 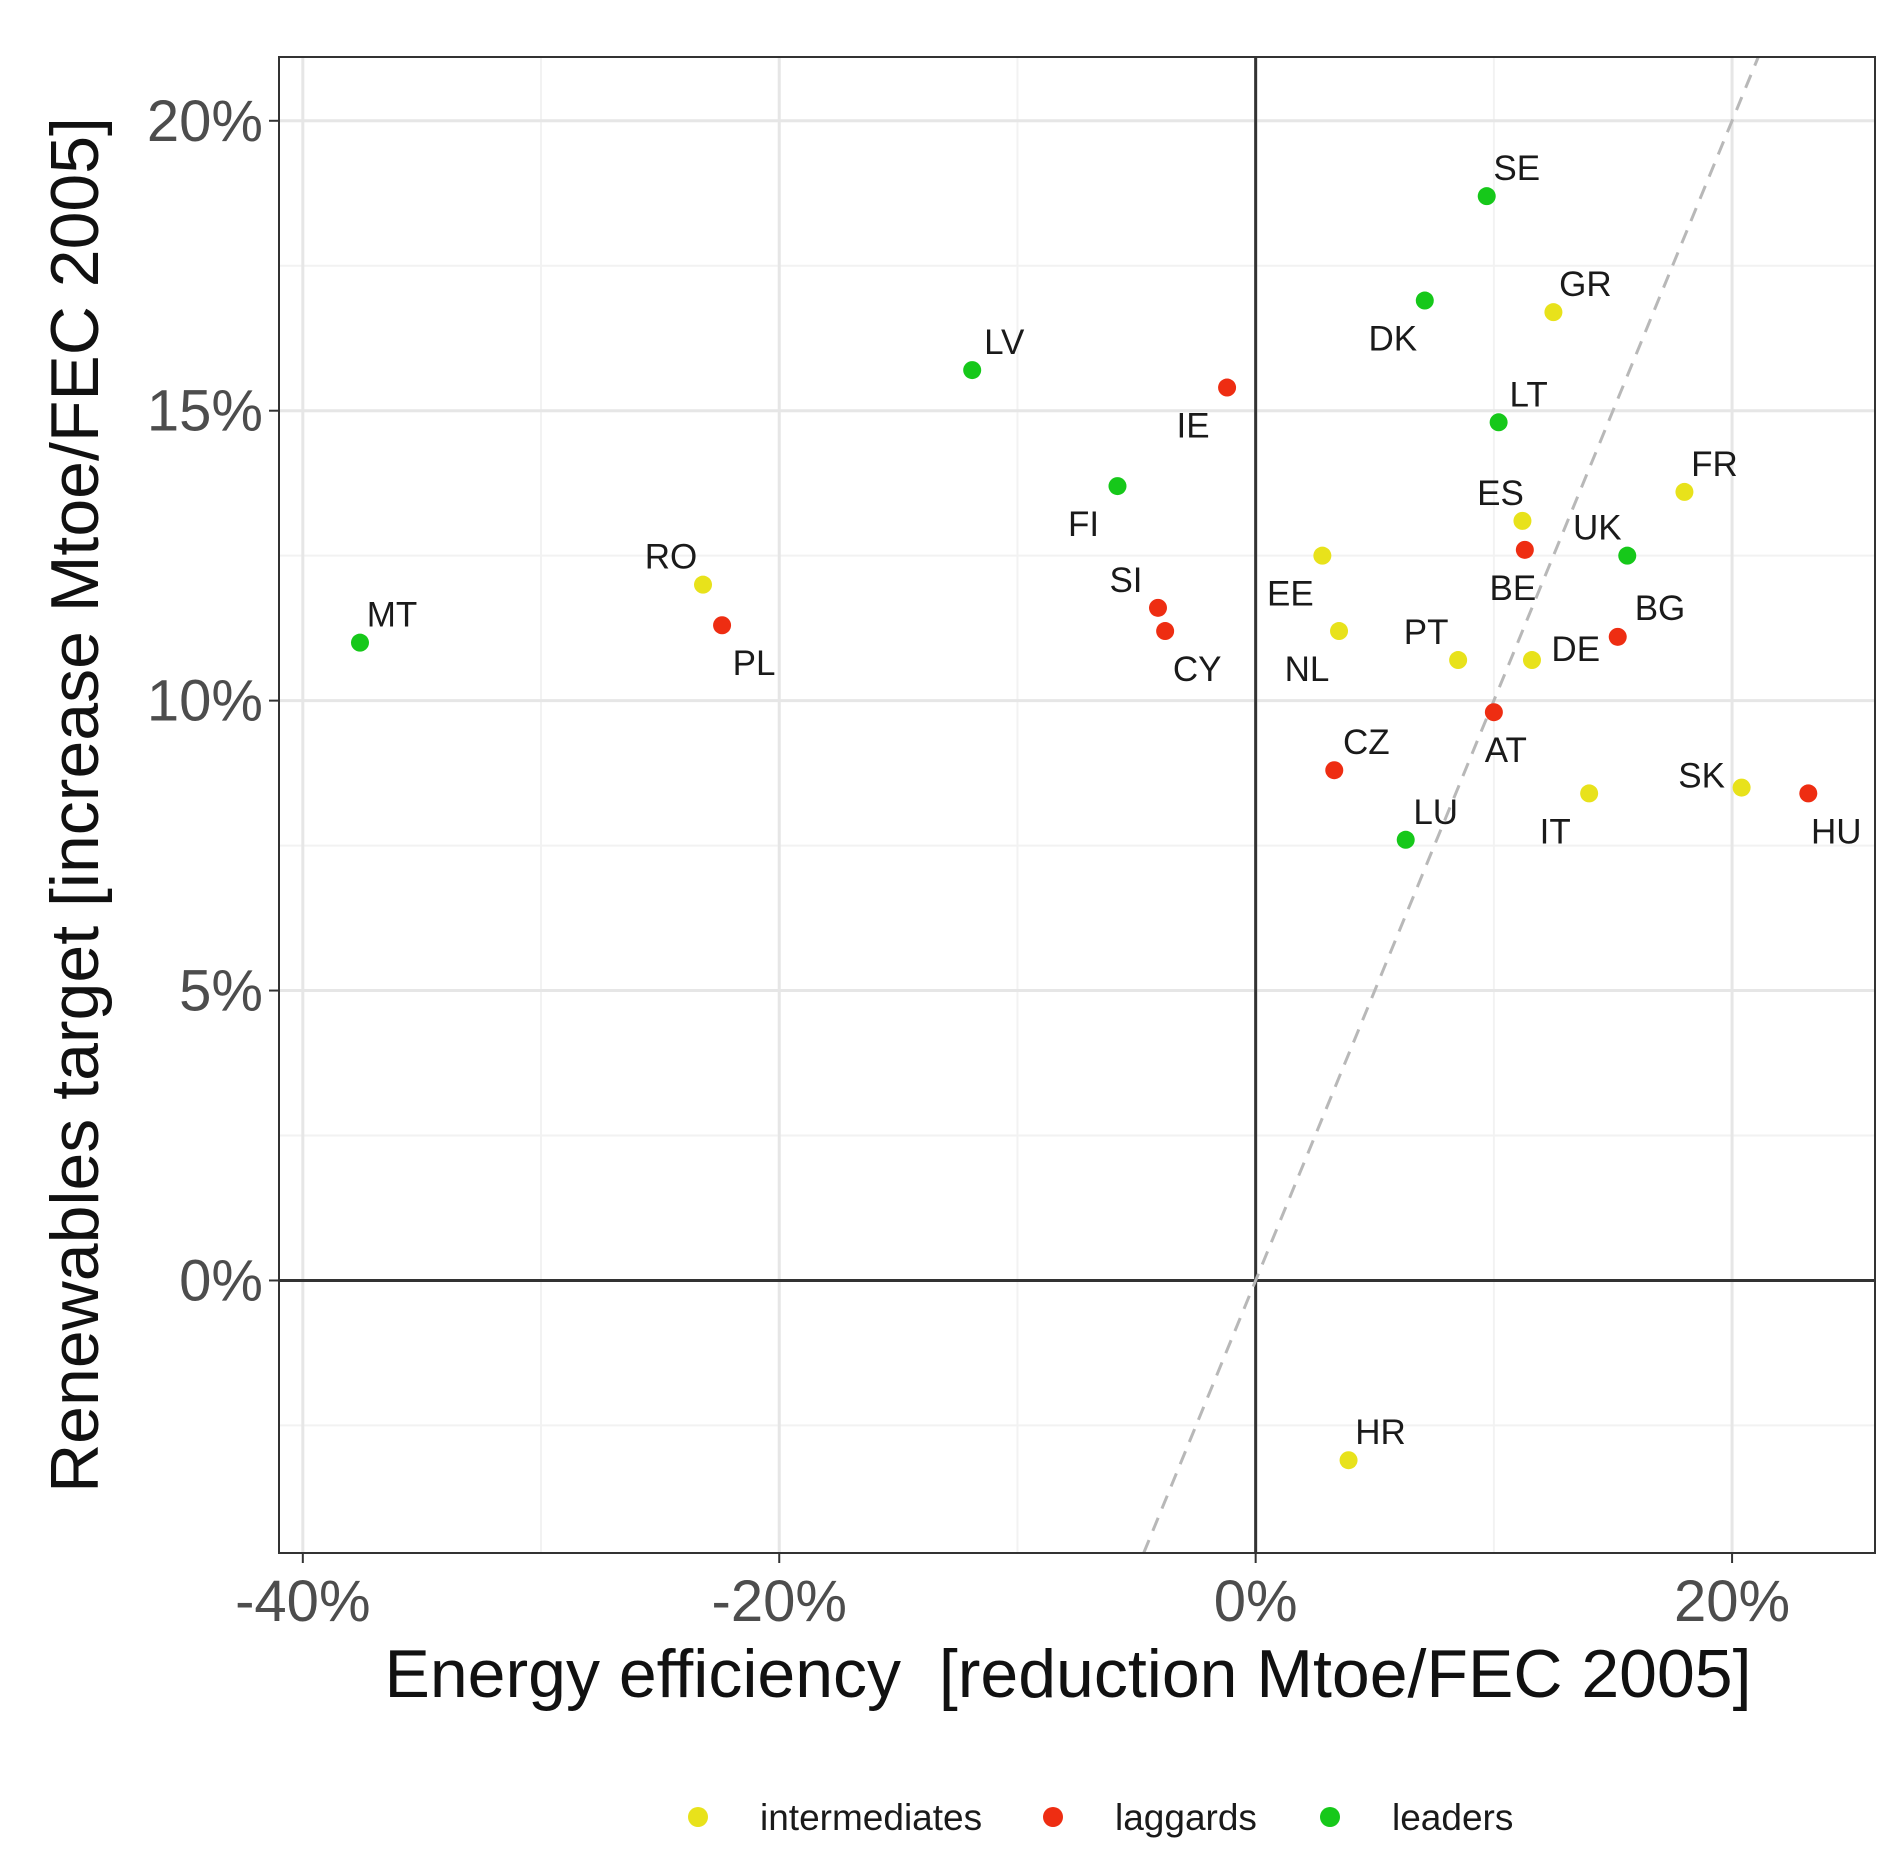 I want to click on point-label-hr: HR, so click(x=1380, y=1432).